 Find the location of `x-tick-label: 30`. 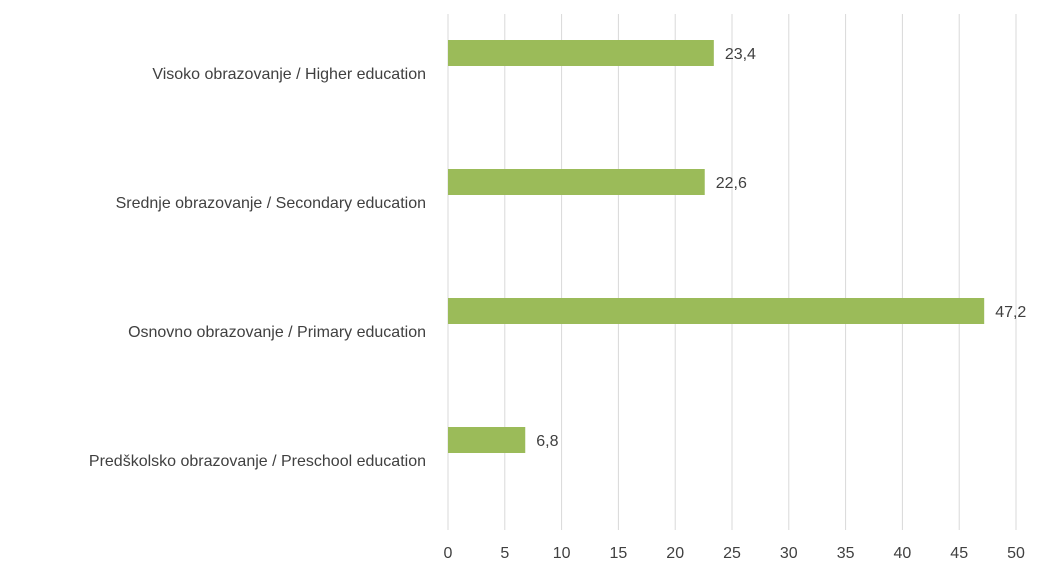

x-tick-label: 30 is located at coordinates (789, 553).